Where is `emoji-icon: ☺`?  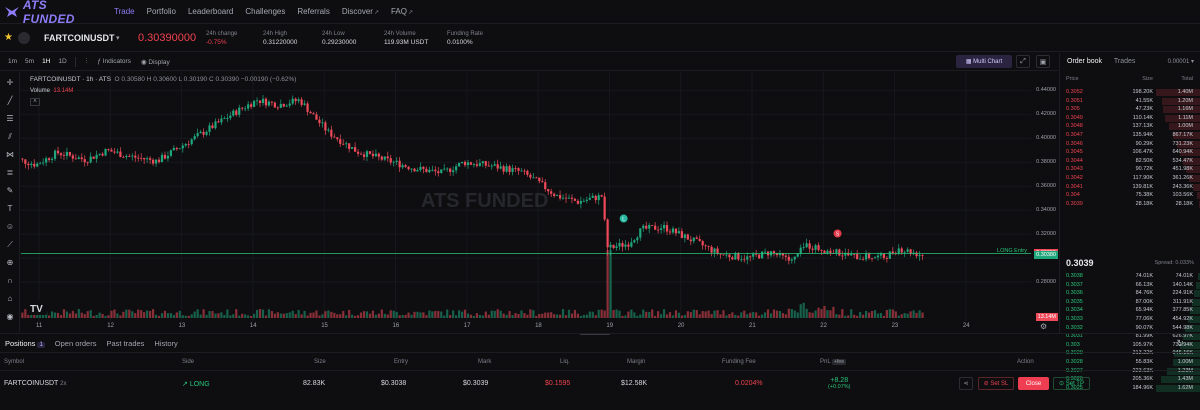 emoji-icon: ☺ is located at coordinates (10, 226).